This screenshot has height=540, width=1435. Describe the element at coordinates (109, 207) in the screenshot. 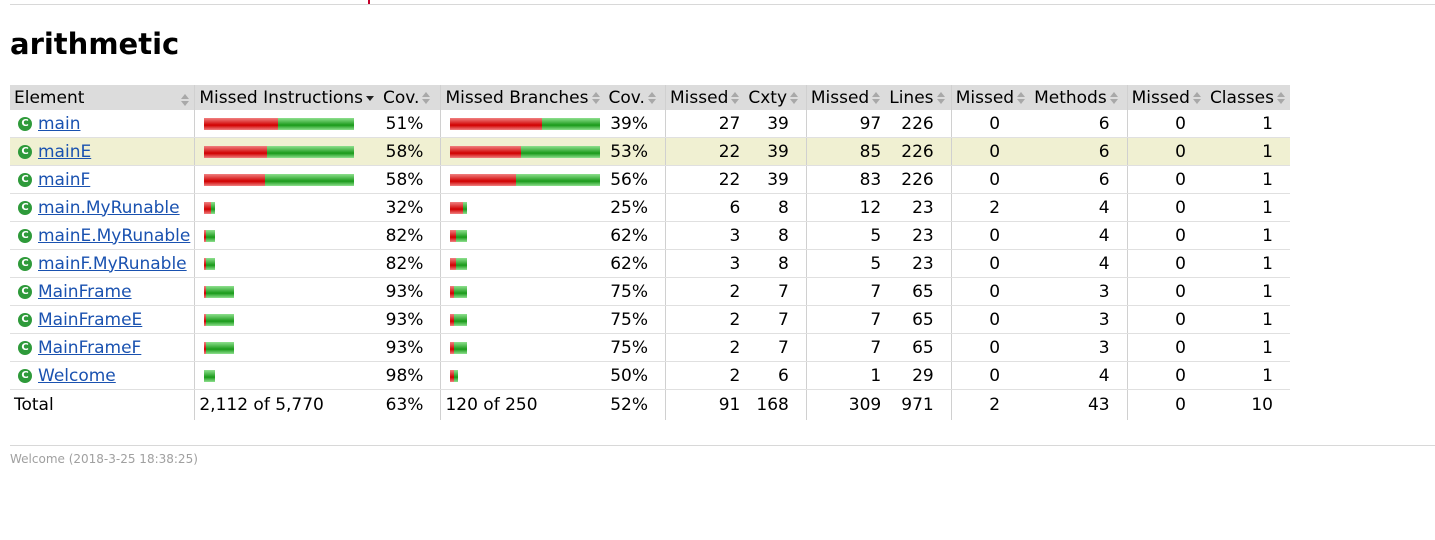

I see `element-link: main.MyRunable` at that location.